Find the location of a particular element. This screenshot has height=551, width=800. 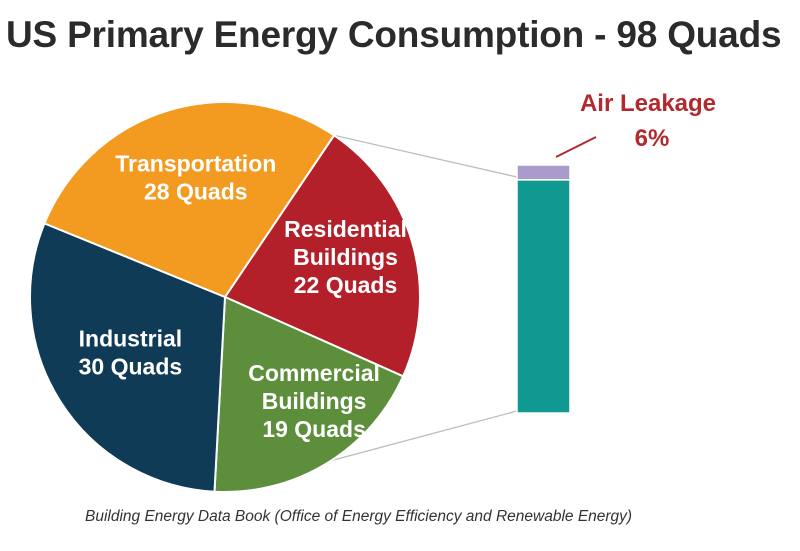

pie-label-residential: 22 Quads is located at coordinates (346, 285).